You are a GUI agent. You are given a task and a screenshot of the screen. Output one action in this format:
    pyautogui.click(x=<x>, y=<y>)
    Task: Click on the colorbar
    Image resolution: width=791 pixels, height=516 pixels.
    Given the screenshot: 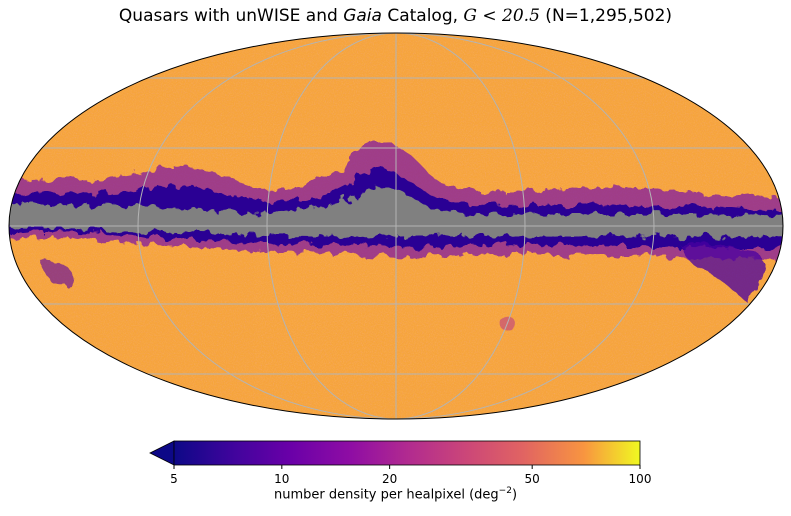 What is the action you would take?
    pyautogui.click(x=407, y=453)
    